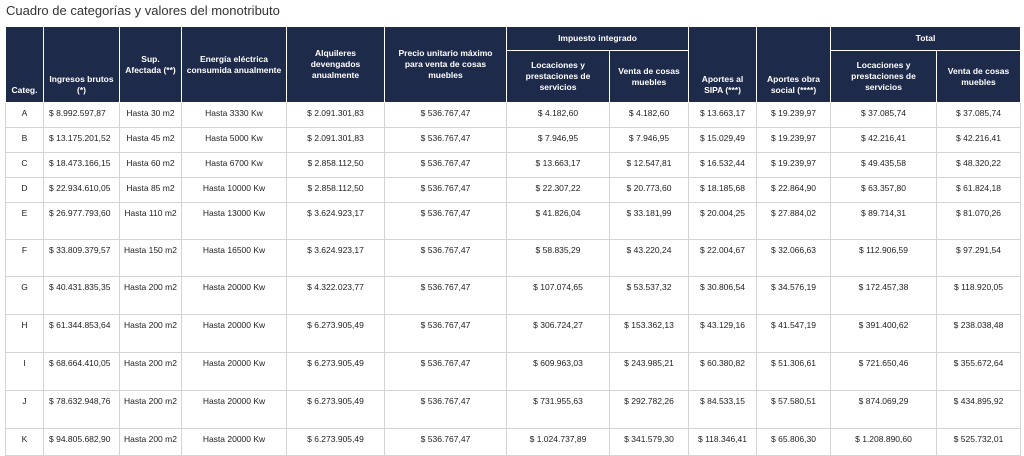  I want to click on cell-tot-loc: $ 89.714,31, so click(883, 221).